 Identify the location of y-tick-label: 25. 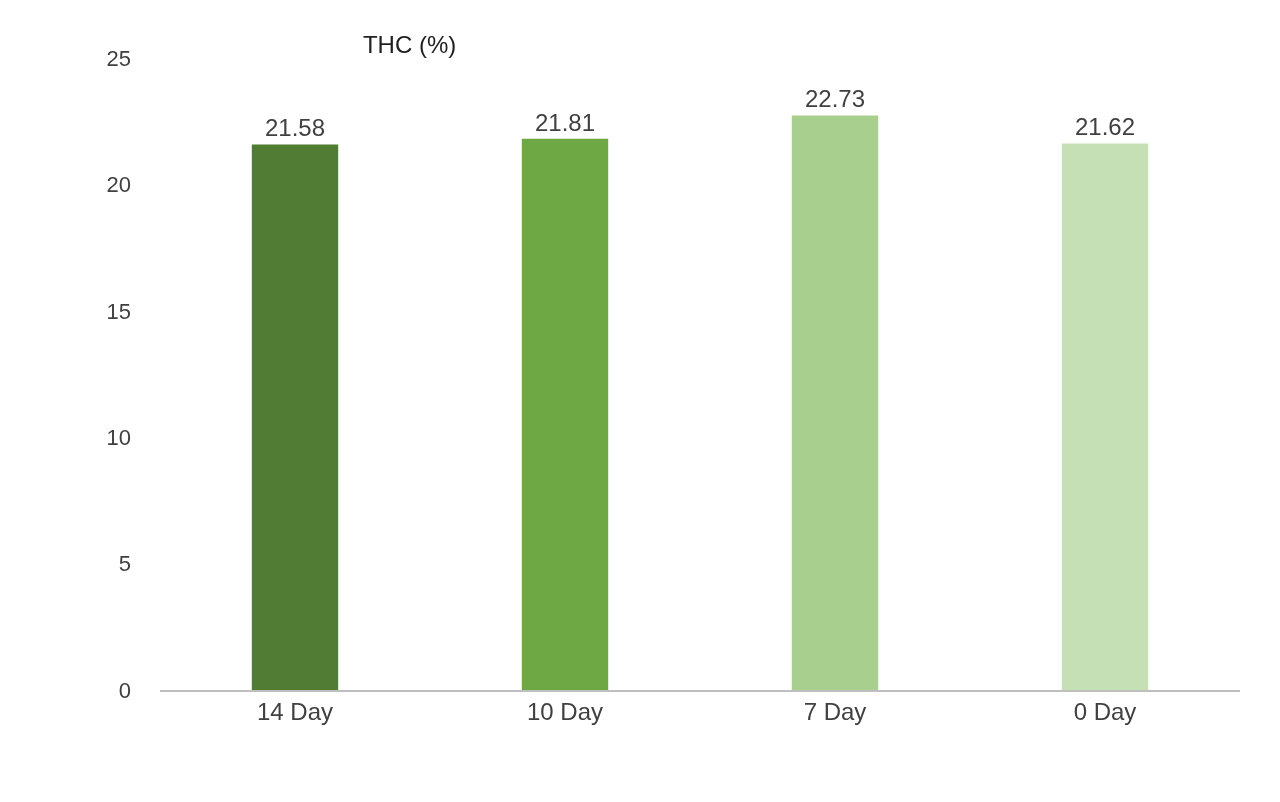
(118, 58).